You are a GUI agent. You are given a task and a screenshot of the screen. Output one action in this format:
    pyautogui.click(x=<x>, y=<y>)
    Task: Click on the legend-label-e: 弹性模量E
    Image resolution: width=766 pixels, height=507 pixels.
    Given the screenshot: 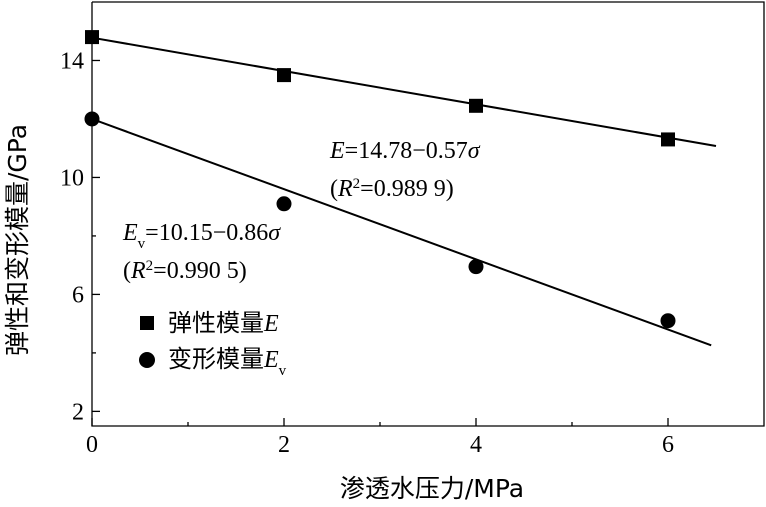 What is the action you would take?
    pyautogui.click(x=223, y=323)
    